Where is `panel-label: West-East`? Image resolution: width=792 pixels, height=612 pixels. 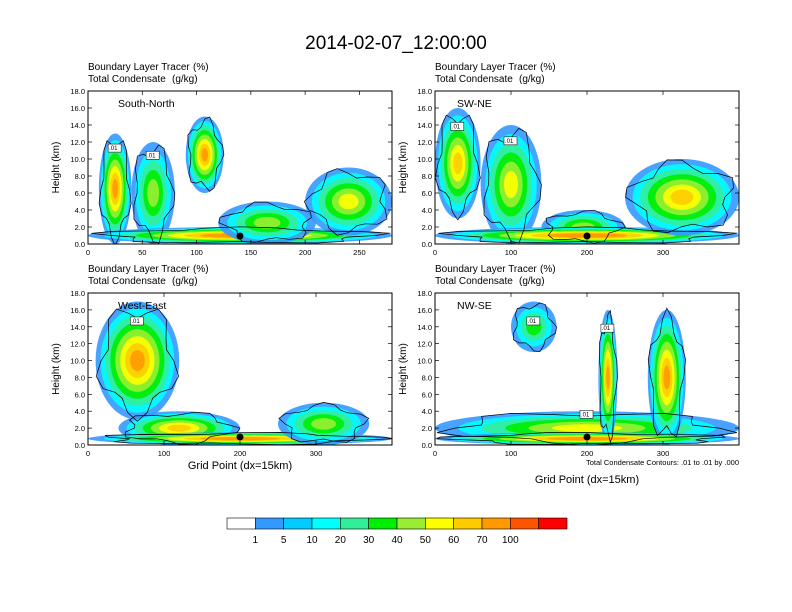
panel-label: West-East is located at coordinates (142, 306).